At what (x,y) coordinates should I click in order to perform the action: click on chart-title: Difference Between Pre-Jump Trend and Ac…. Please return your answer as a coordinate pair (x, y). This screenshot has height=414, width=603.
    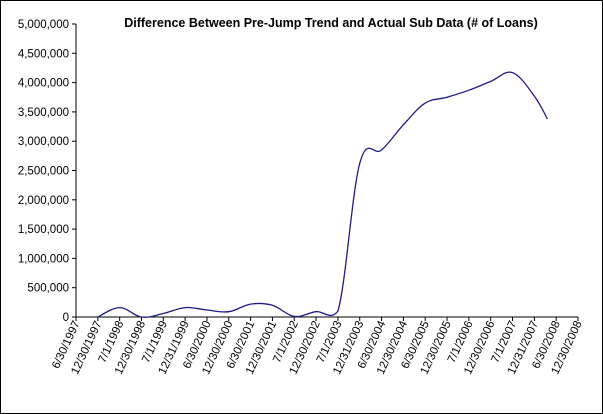
    Looking at the image, I should click on (331, 23).